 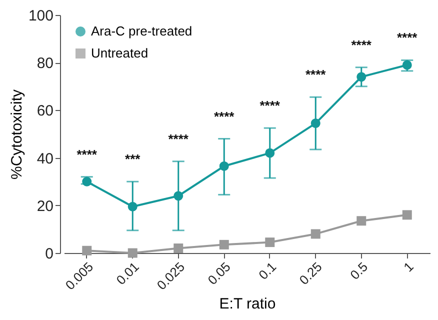 What do you see at coordinates (127, 273) in the screenshot?
I see `x-tick-label: 0.01` at bounding box center [127, 273].